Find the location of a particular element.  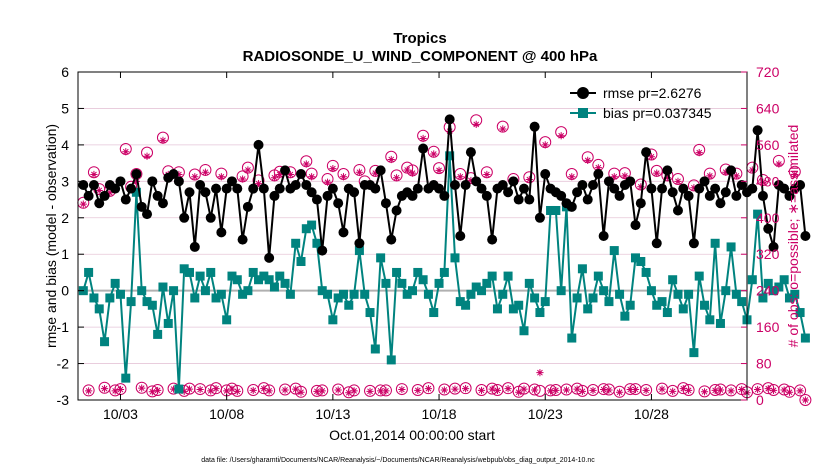

legend: rmse pr=2.6276 bias pr=0.037345 is located at coordinates (641, 103).